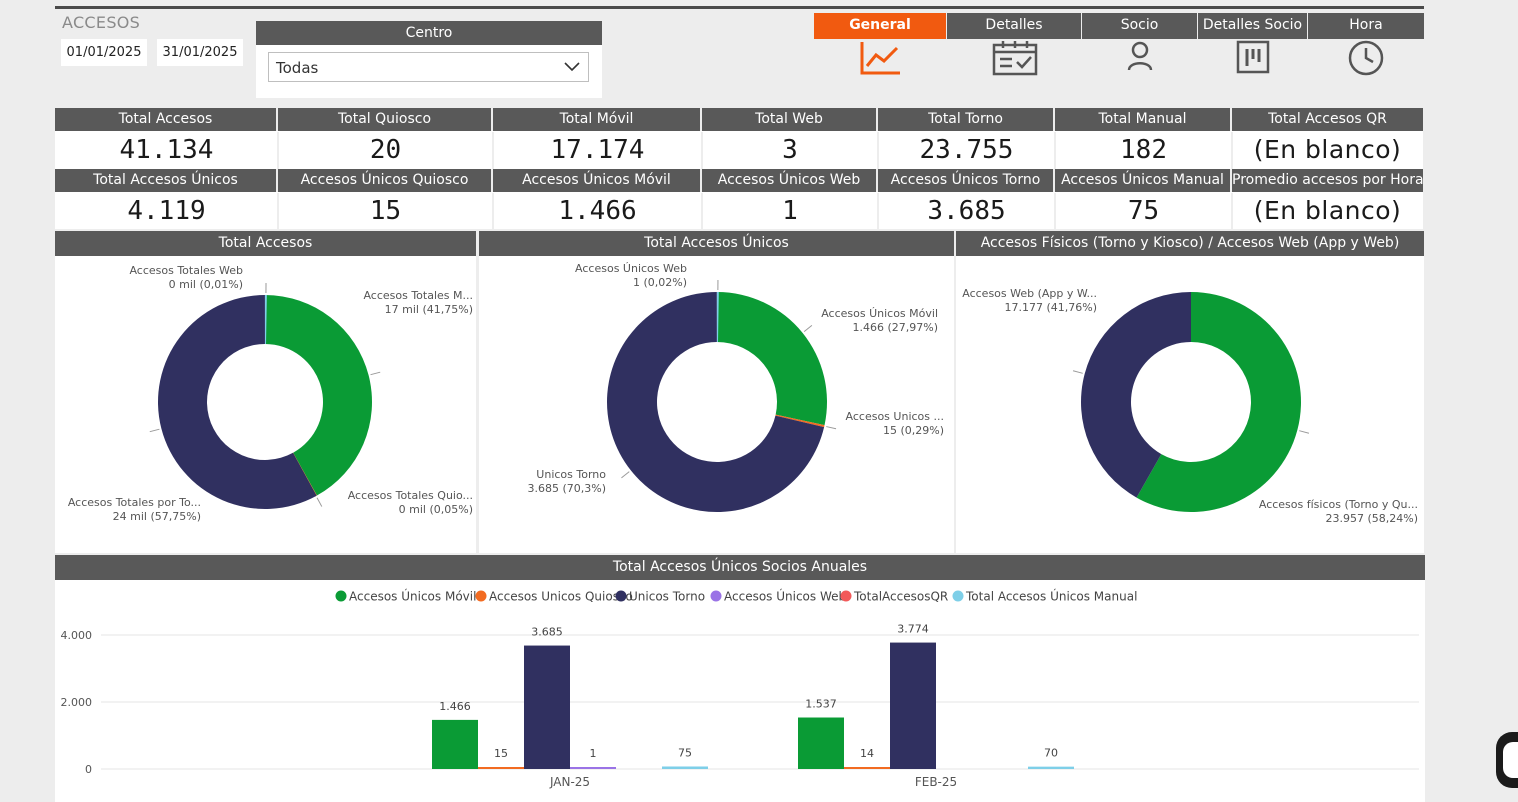 Image resolution: width=1518 pixels, height=802 pixels. I want to click on kpi-label: Accesos Únicos Web, so click(790, 180).